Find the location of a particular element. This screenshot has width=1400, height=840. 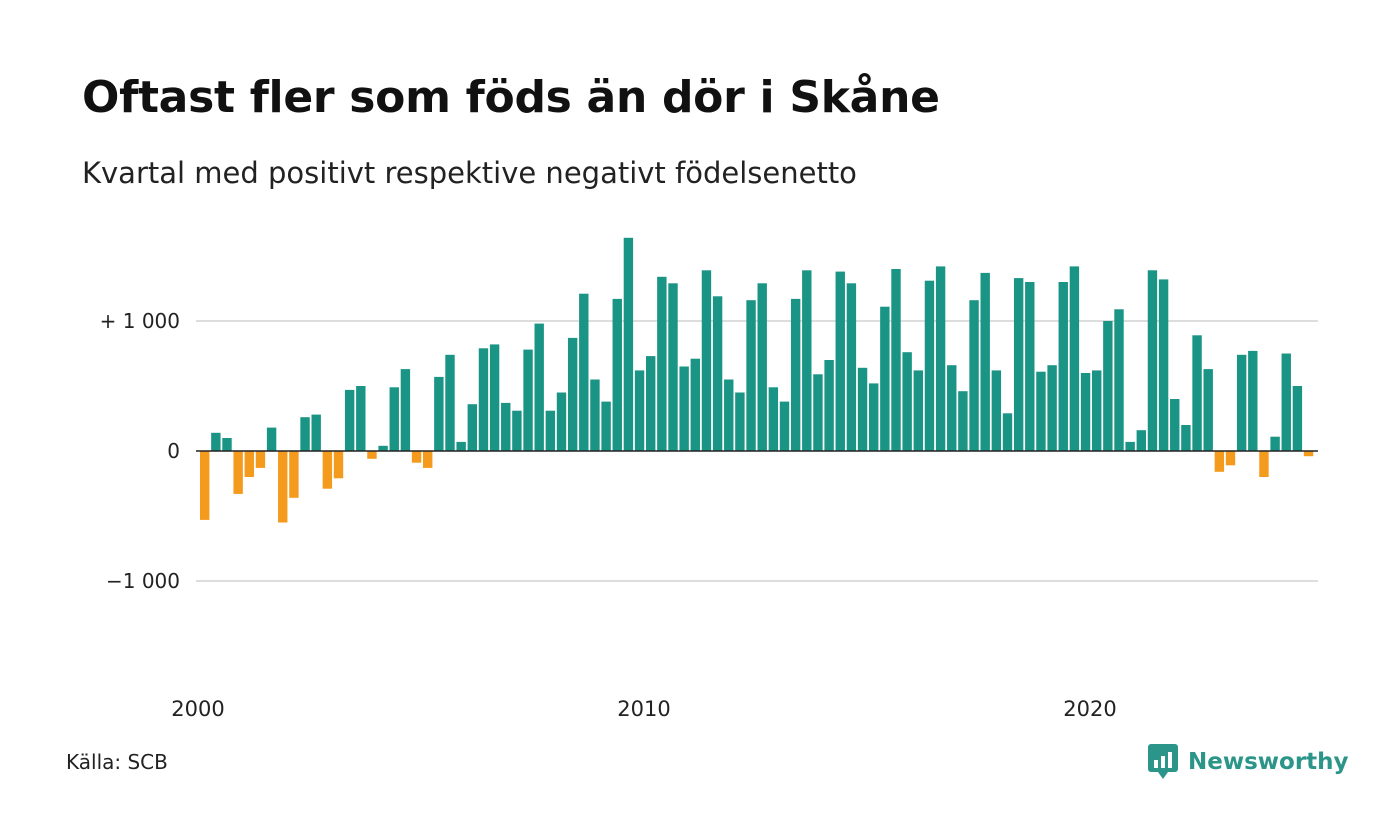

chart-title: Oftast fler som föds än dör i Skåne is located at coordinates (511, 97).